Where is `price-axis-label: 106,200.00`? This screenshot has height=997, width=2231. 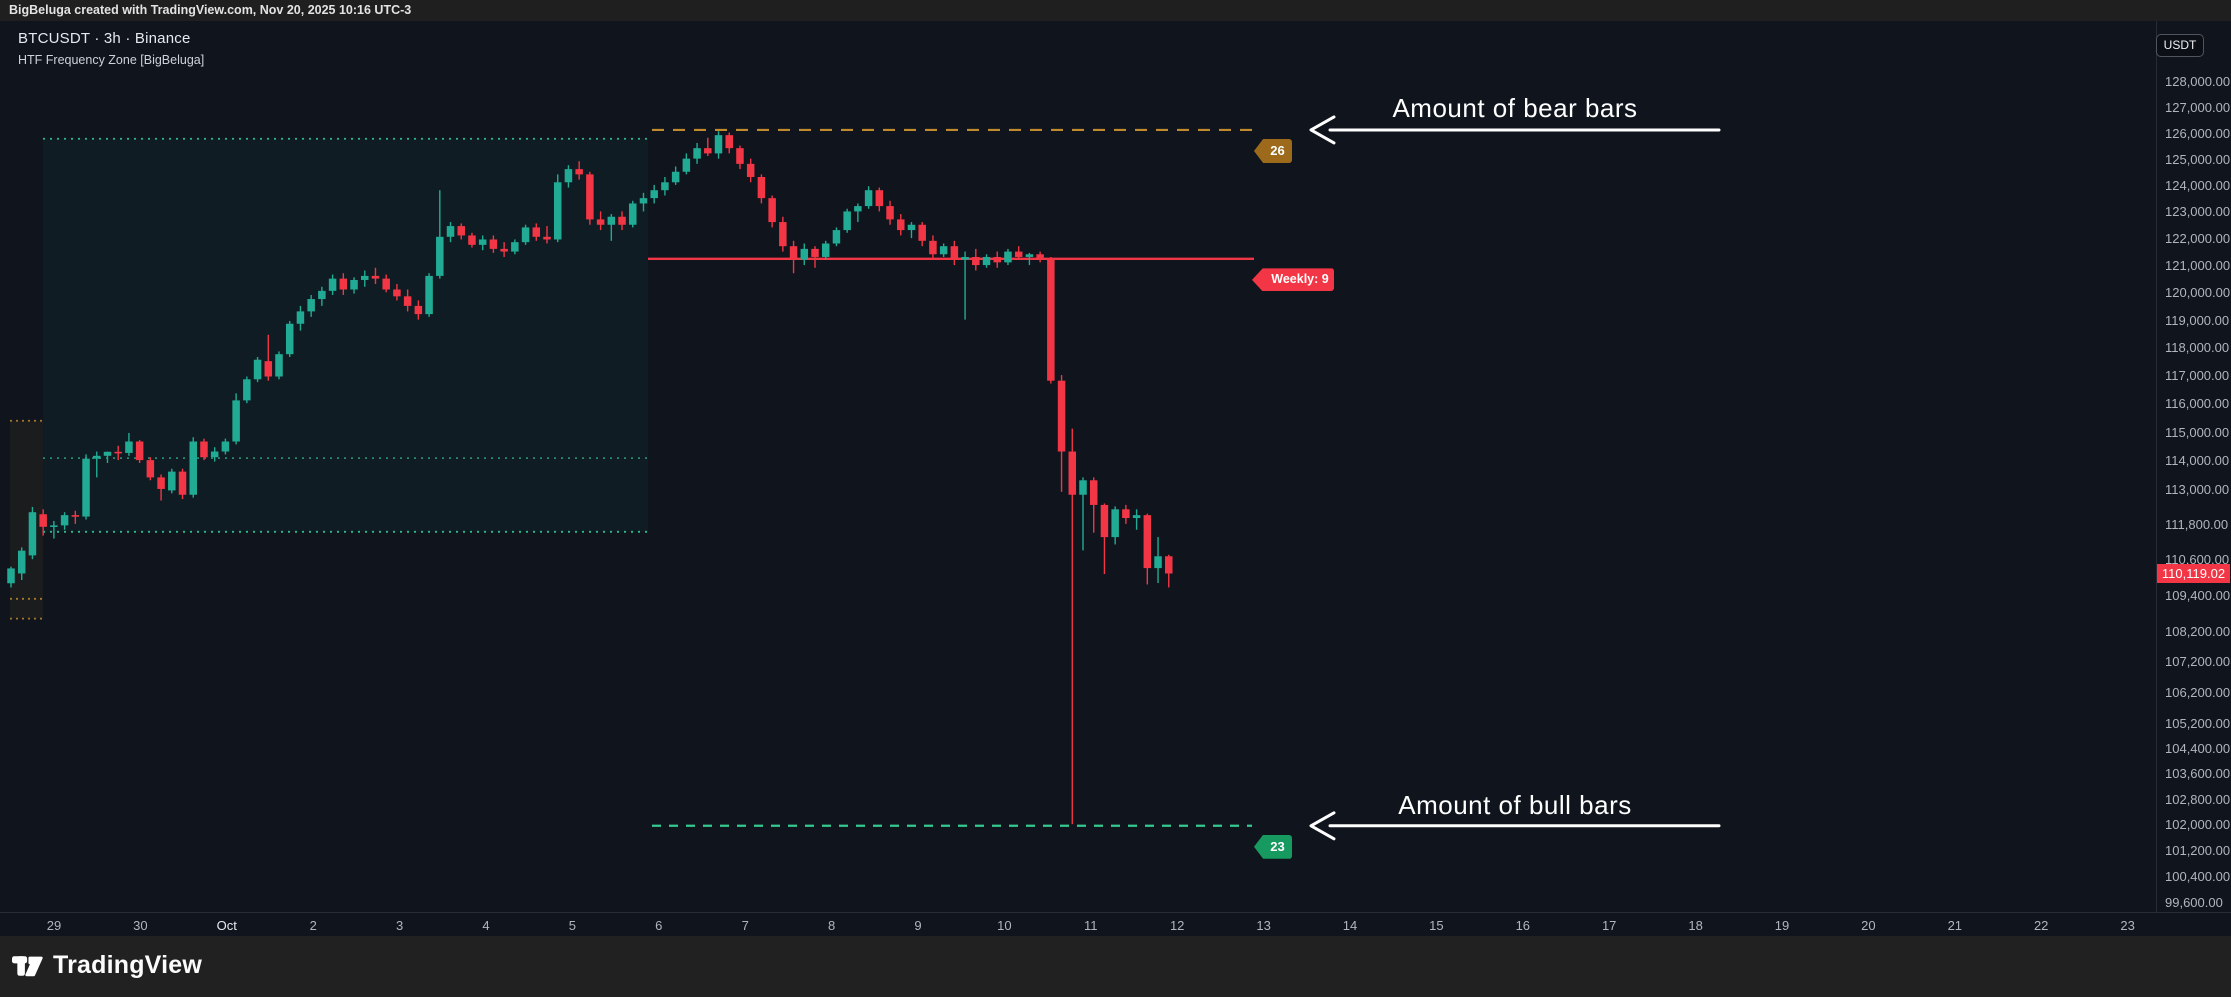
price-axis-label: 106,200.00 is located at coordinates (2198, 693).